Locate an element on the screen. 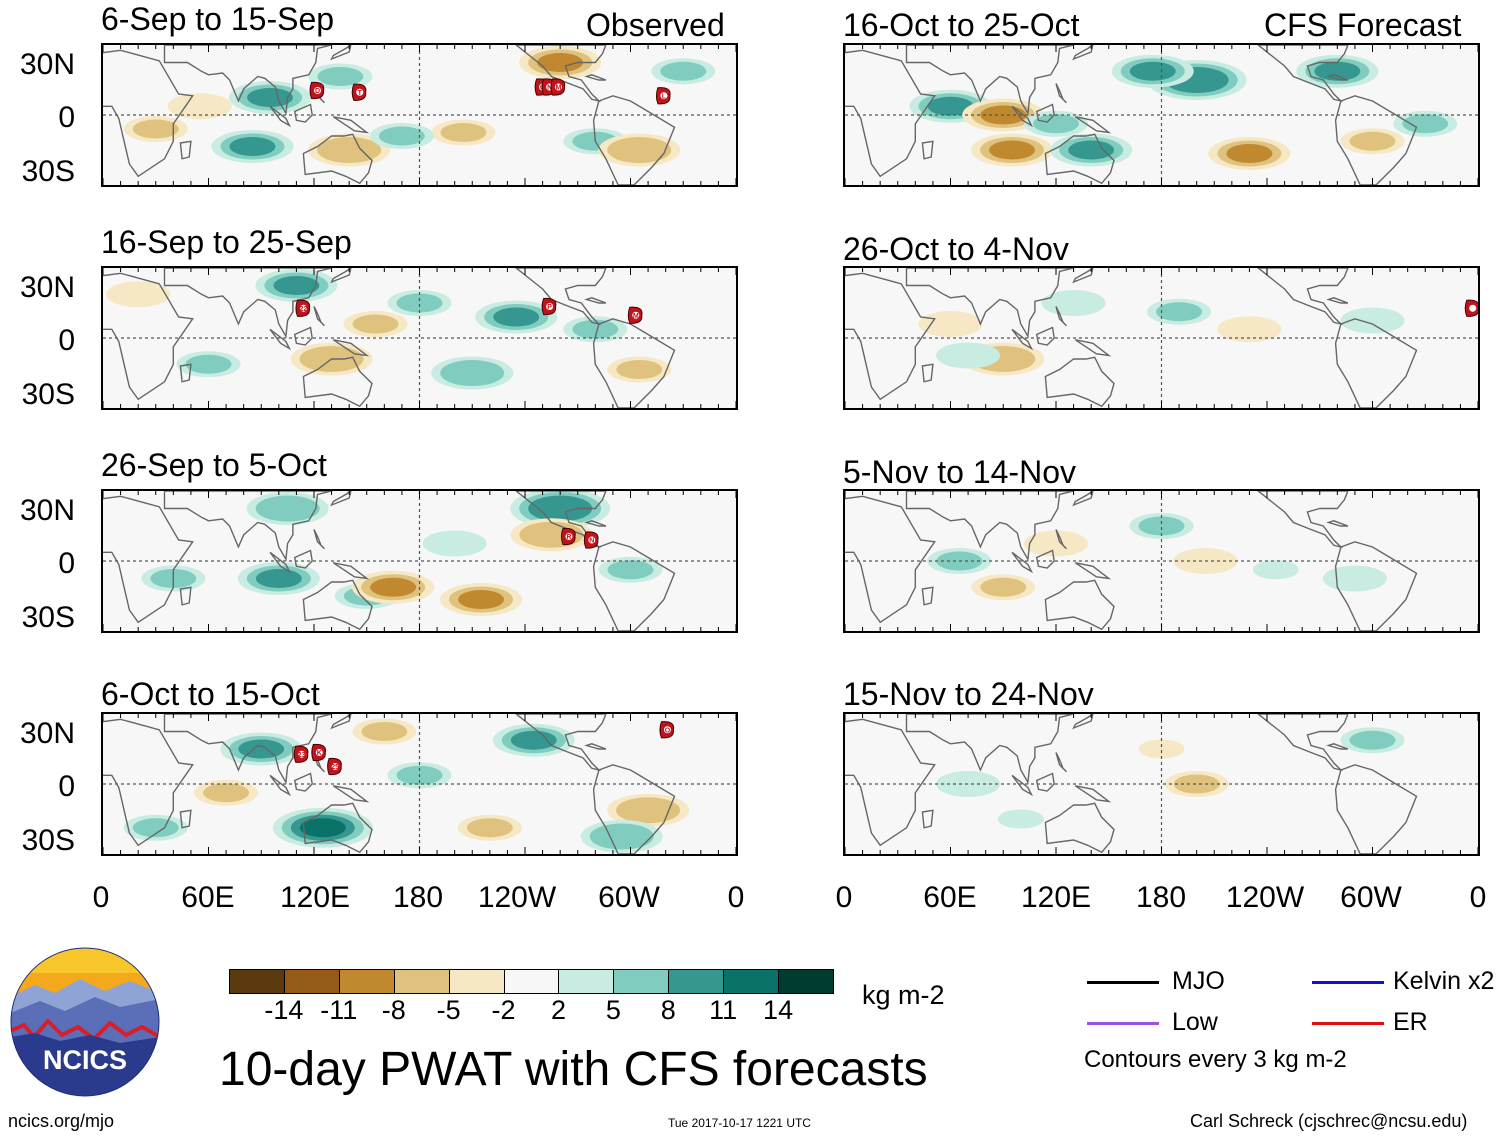 The image size is (1510, 1137). storm-marker: P is located at coordinates (549, 306).